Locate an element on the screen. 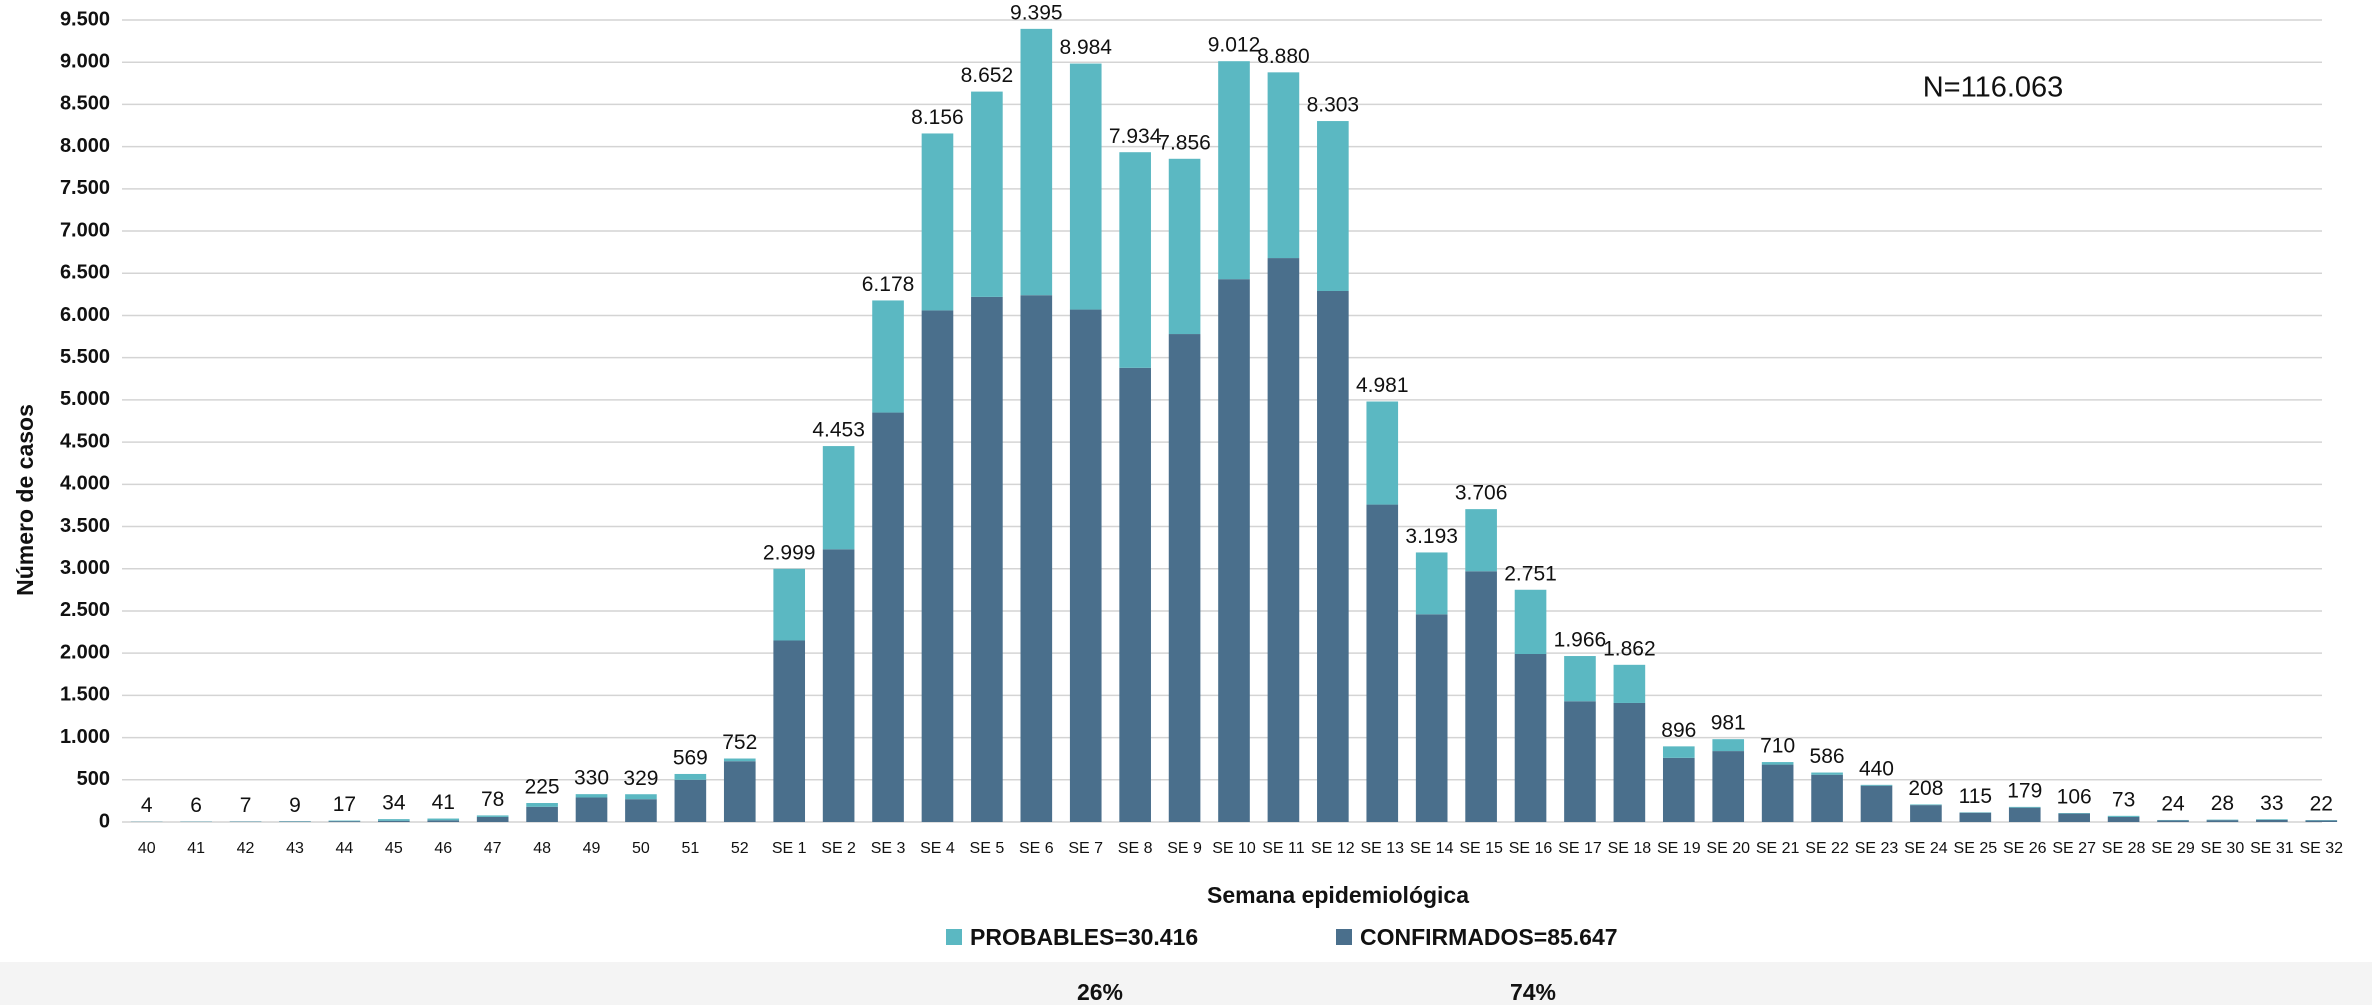 The width and height of the screenshot is (2372, 1005). x-tick-label: SE 12 is located at coordinates (1333, 848).